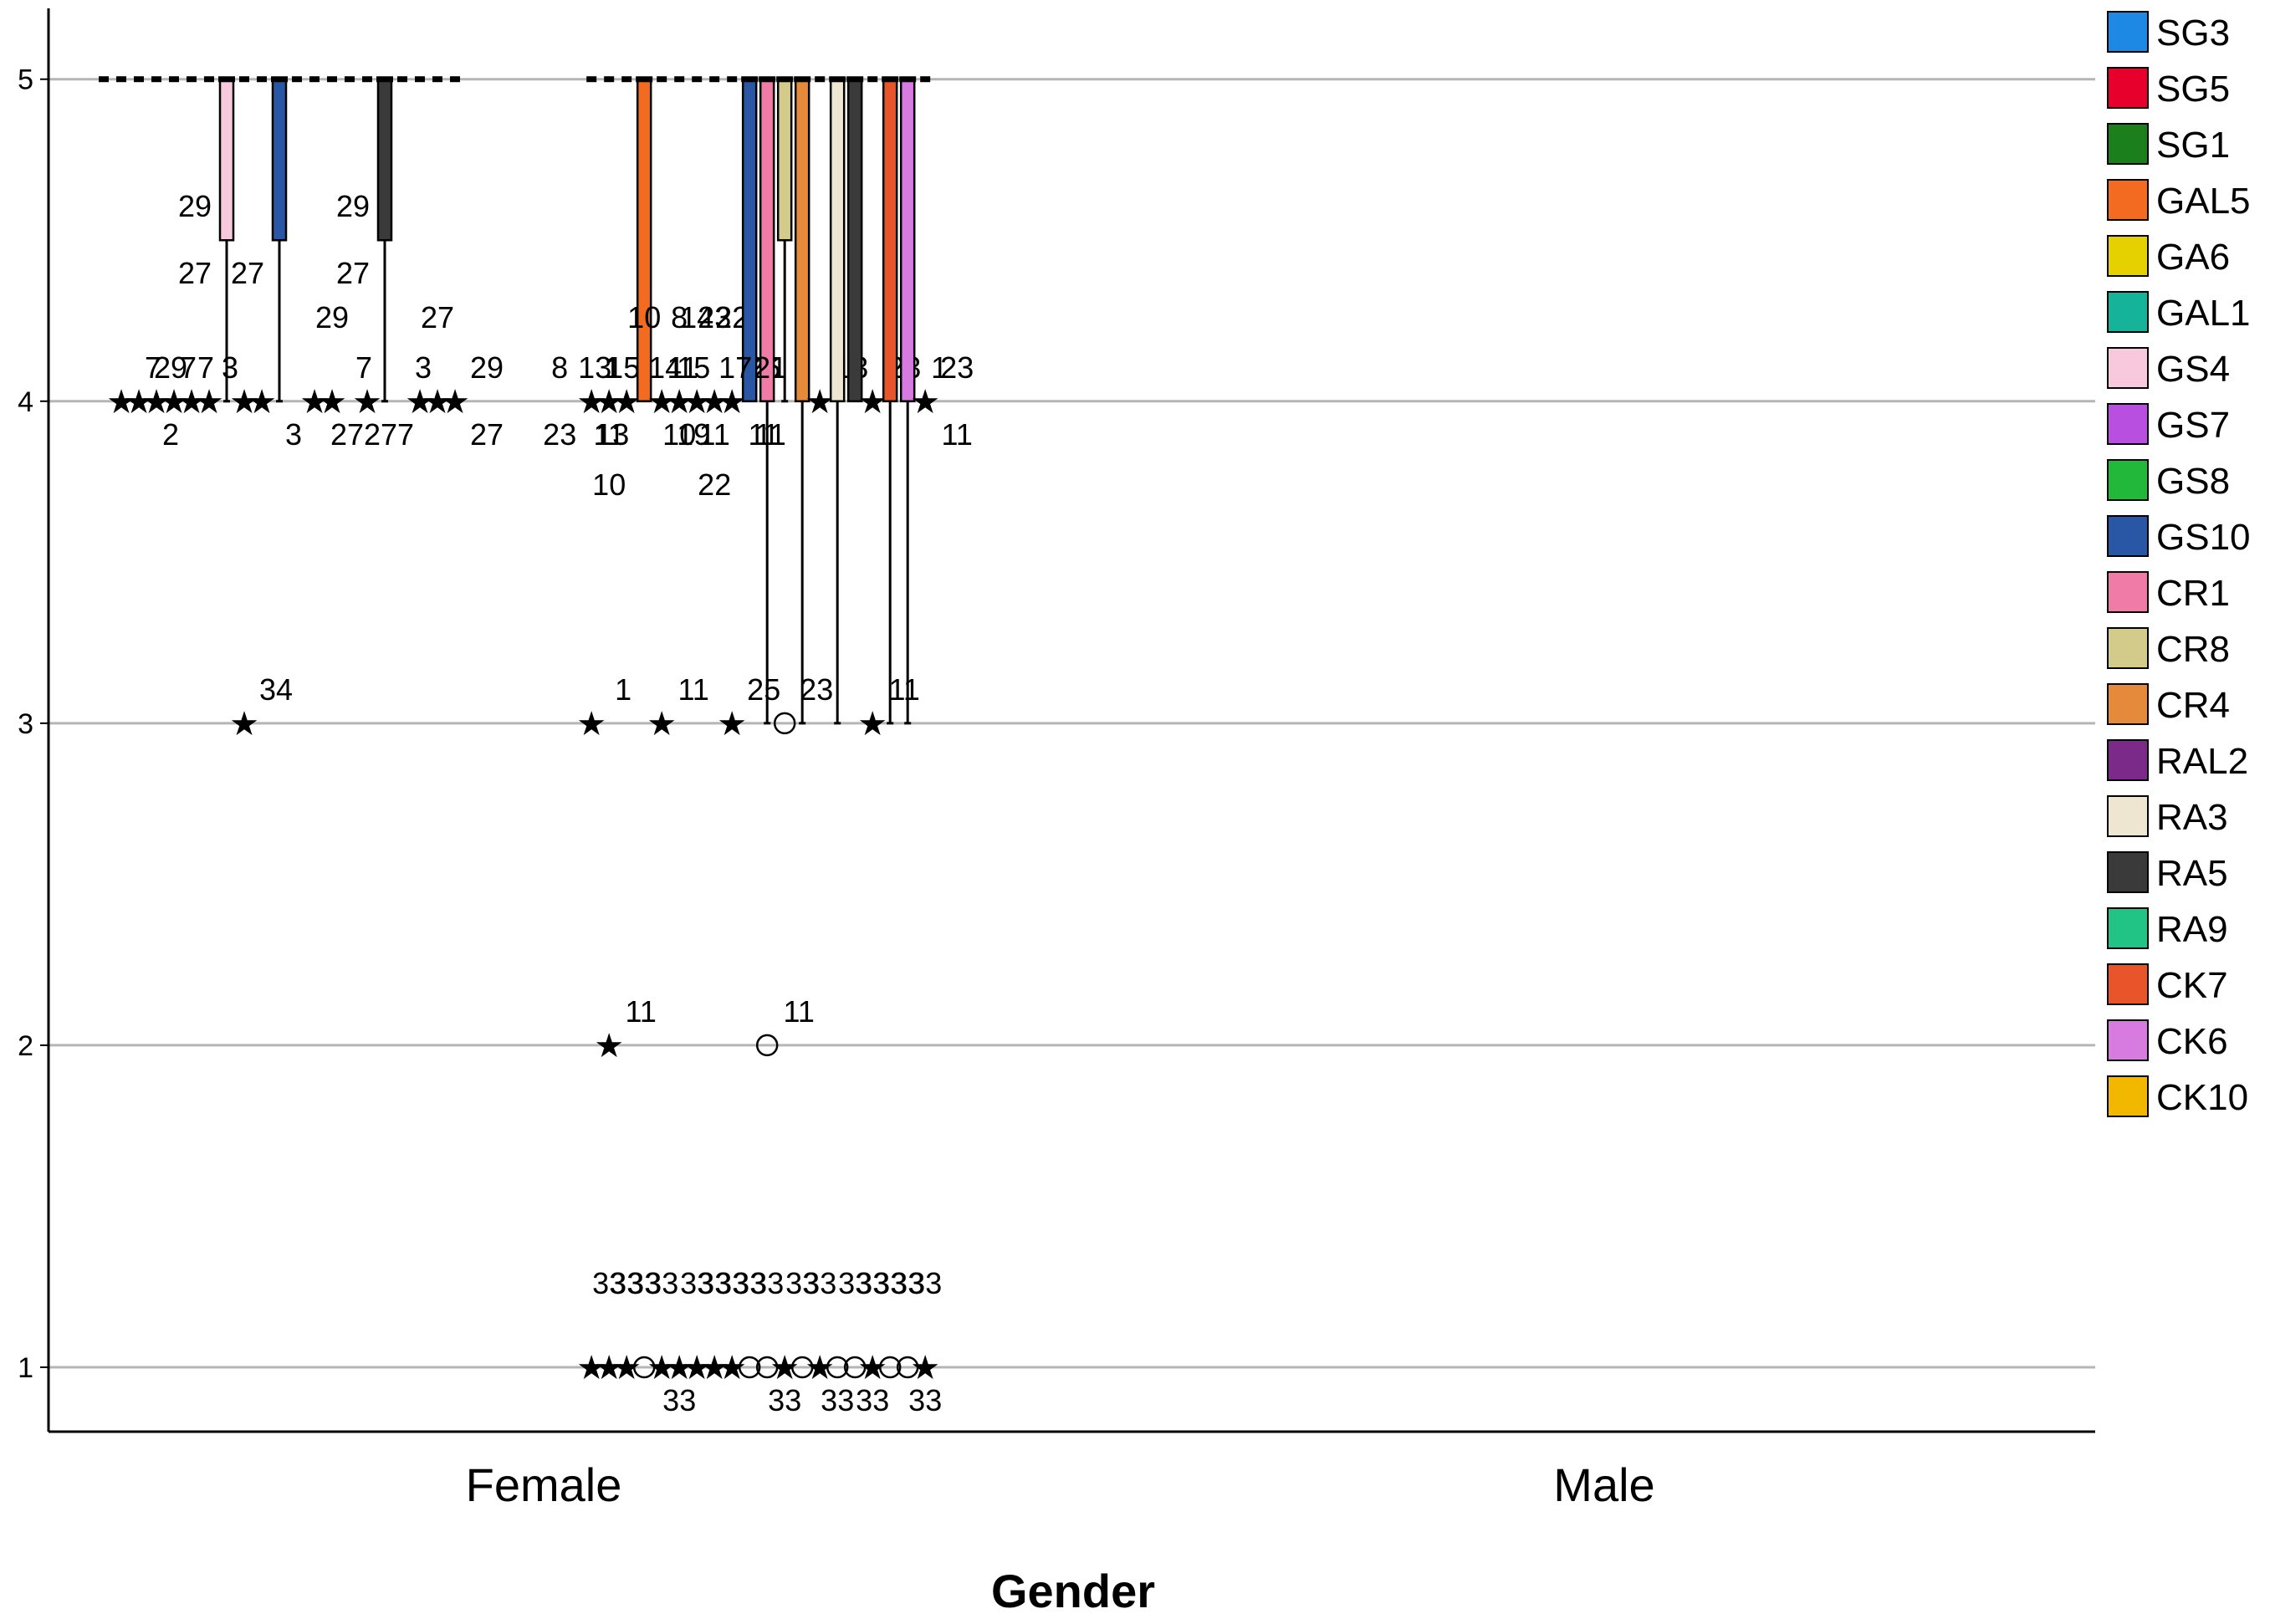  Describe the element at coordinates (763, 689) in the screenshot. I see `case-label: 25` at that location.